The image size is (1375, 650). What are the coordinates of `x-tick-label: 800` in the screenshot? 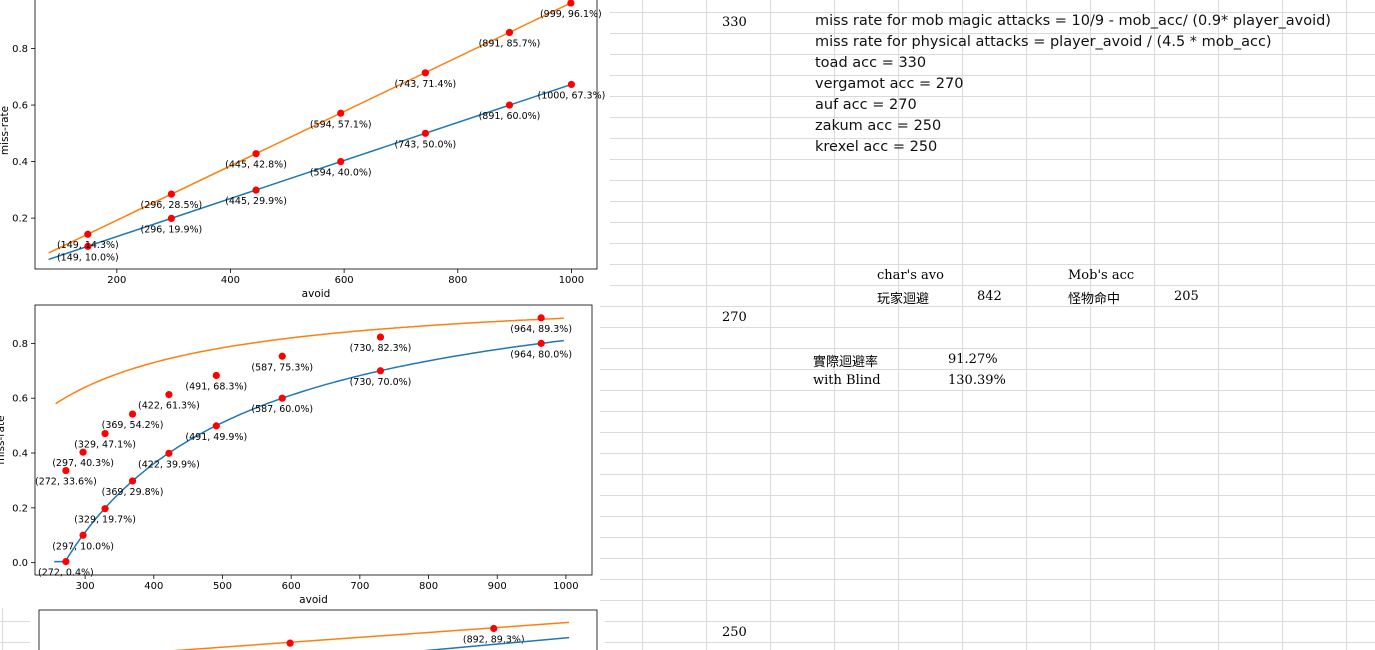 It's located at (457, 280).